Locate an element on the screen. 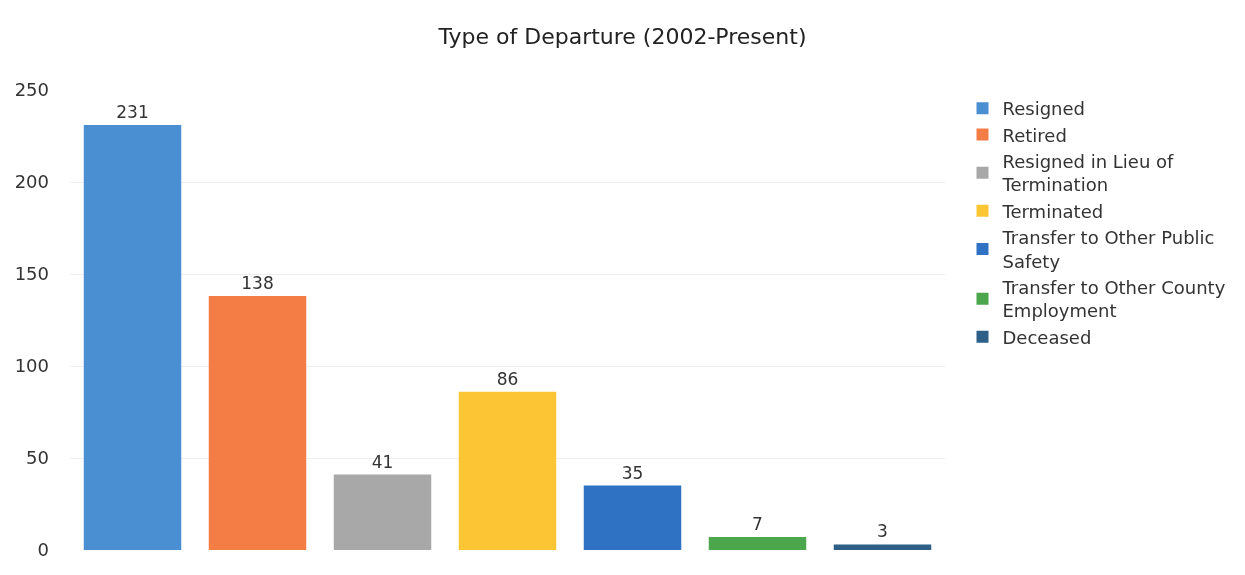 The width and height of the screenshot is (1245, 575). data-label: 86 is located at coordinates (507, 378).